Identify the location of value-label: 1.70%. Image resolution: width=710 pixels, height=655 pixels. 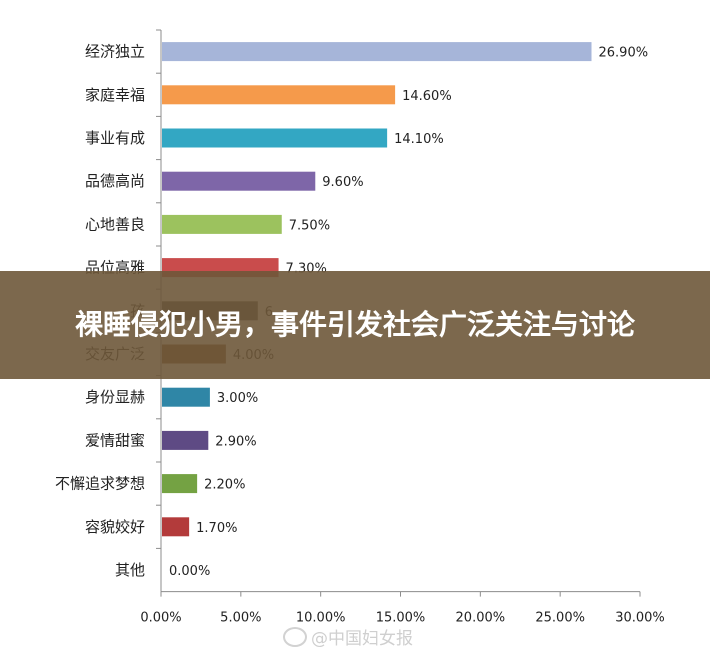
(216, 528).